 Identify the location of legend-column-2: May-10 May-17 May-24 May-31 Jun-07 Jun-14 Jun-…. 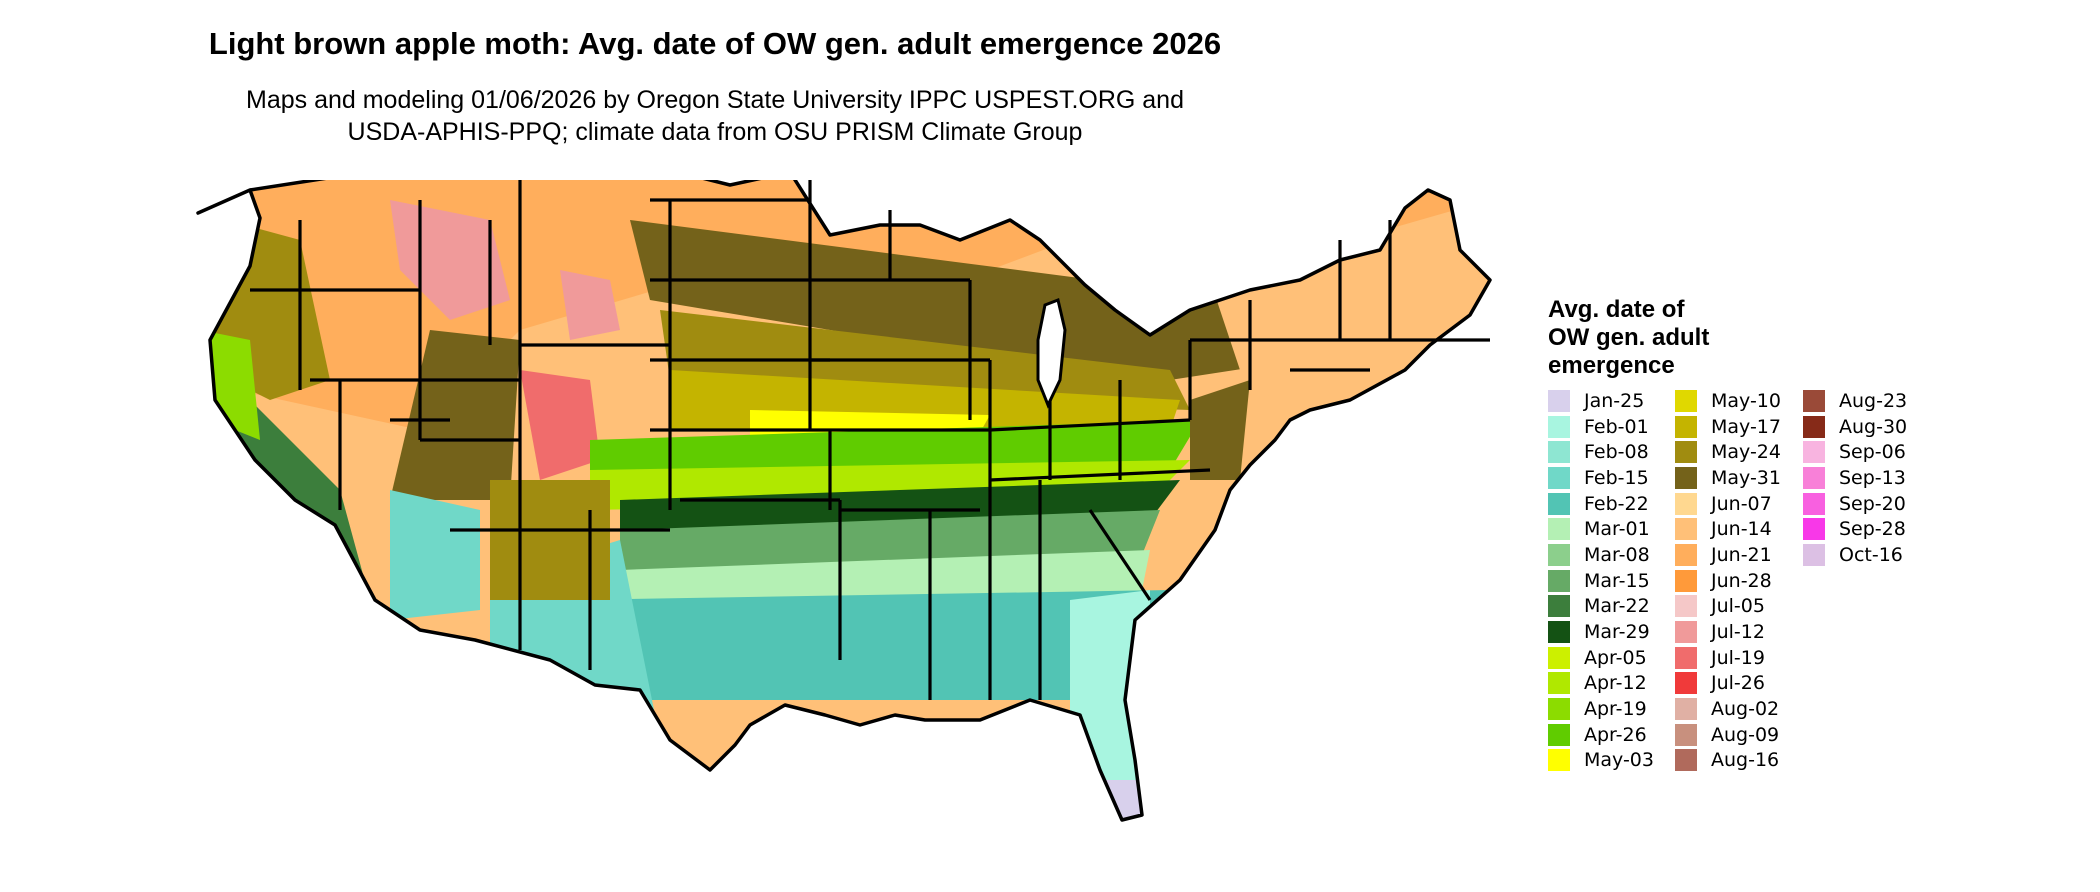
(1728, 580).